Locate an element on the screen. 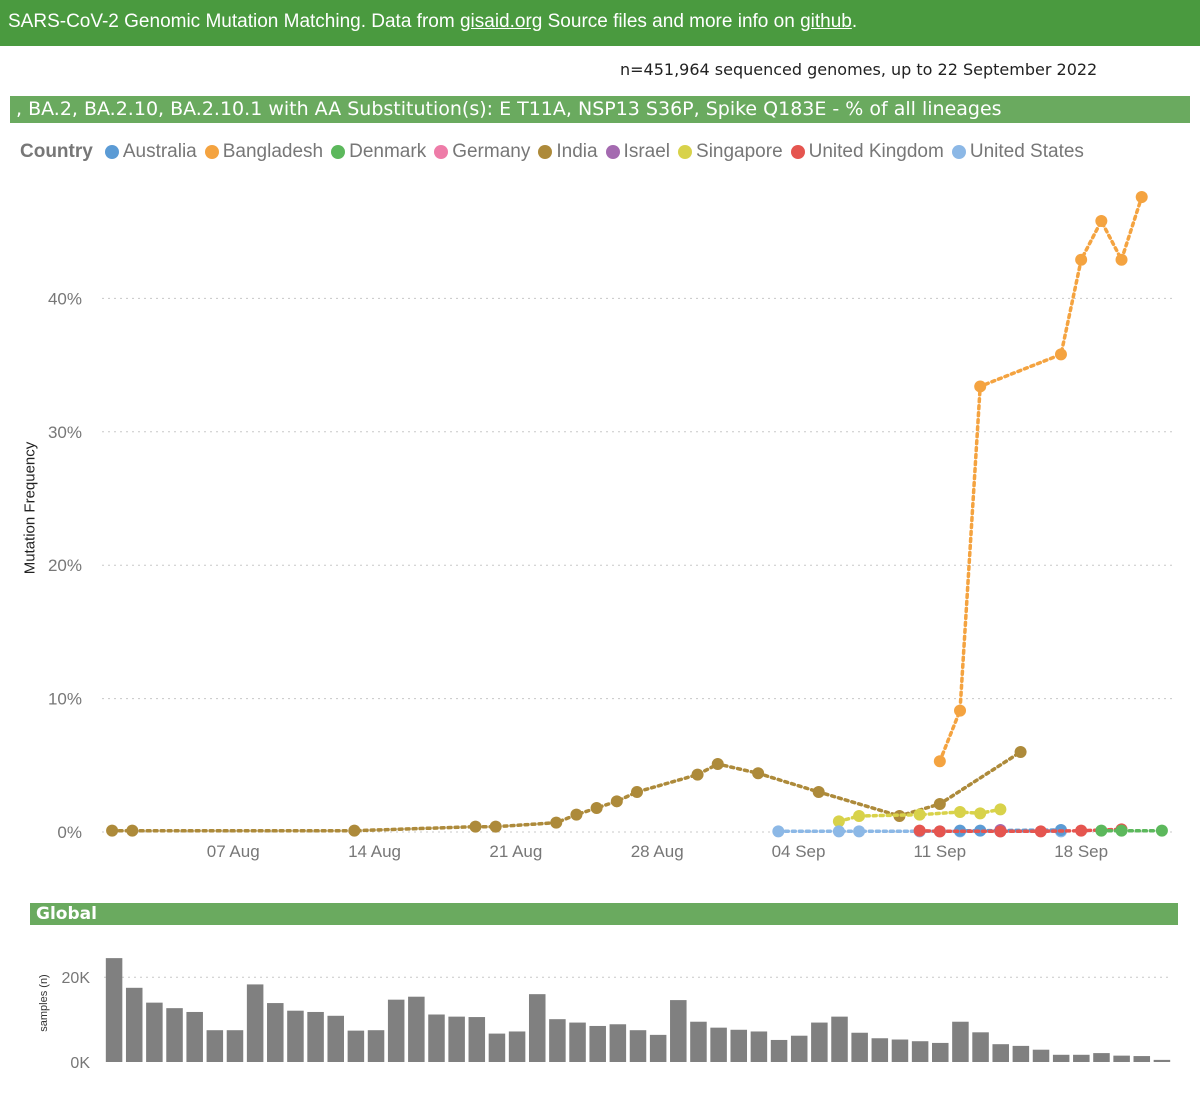 This screenshot has width=1200, height=1093. legend-item-australia: Australia is located at coordinates (150, 152).